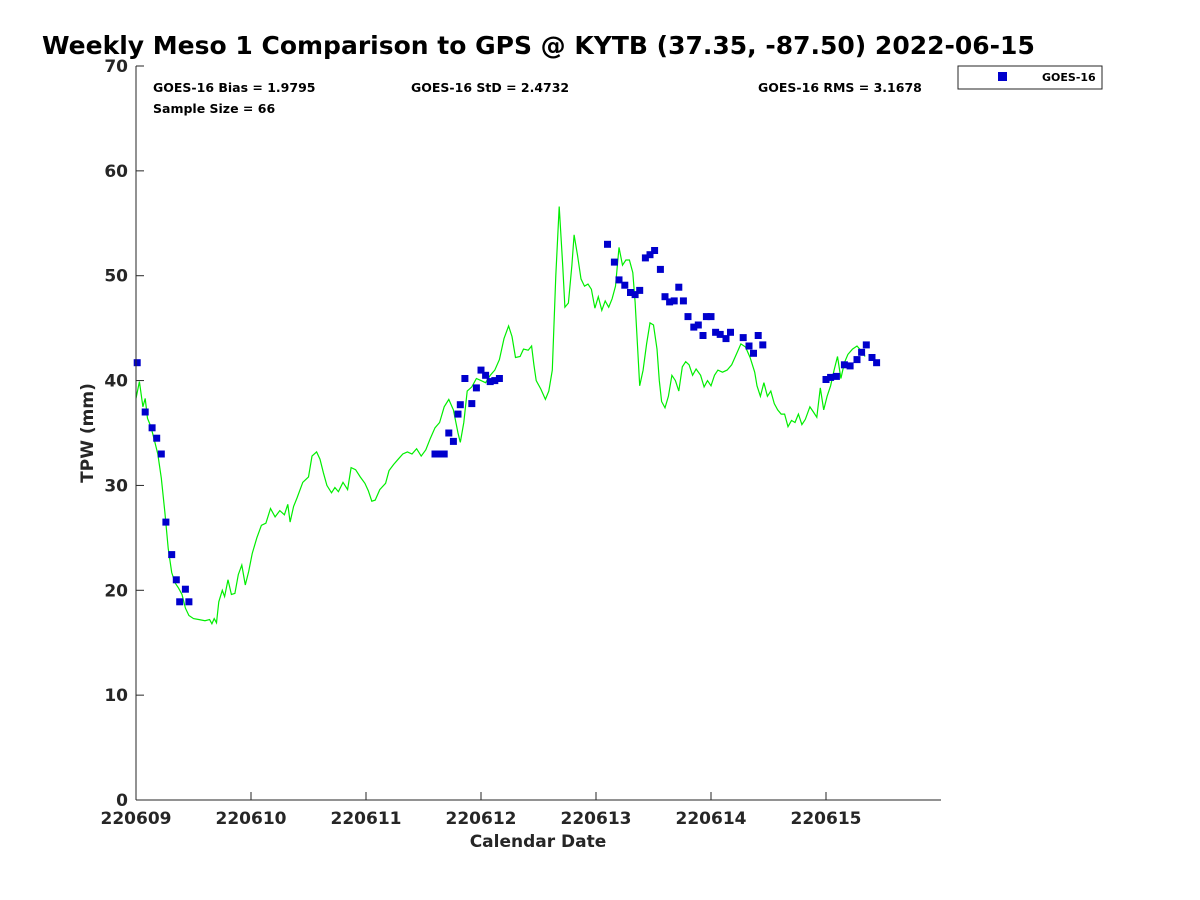  What do you see at coordinates (366, 819) in the screenshot?
I see `x-tick-label-2: 220611` at bounding box center [366, 819].